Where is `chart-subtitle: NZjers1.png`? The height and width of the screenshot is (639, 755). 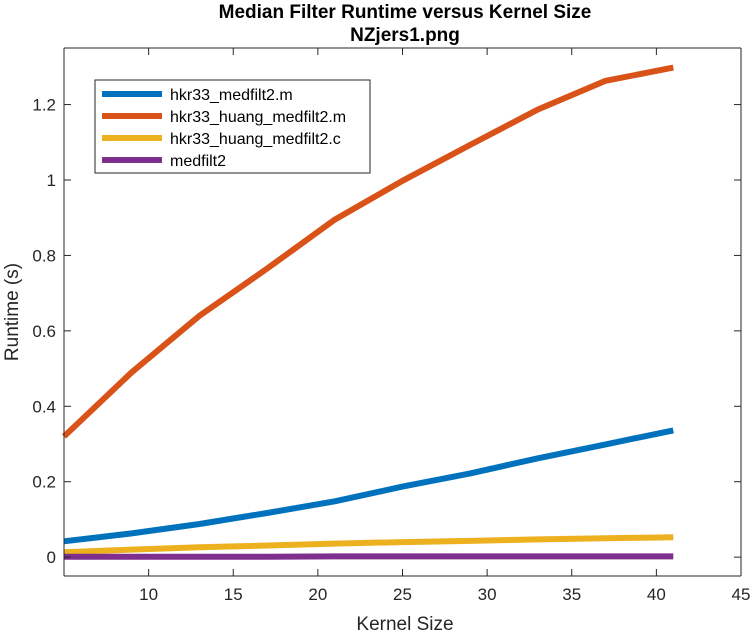
chart-subtitle: NZjers1.png is located at coordinates (405, 35).